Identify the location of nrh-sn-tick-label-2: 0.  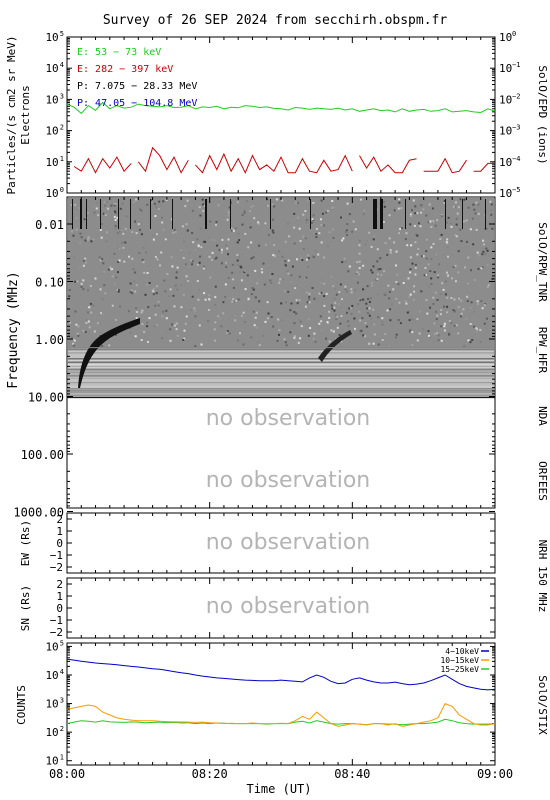
(59, 608).